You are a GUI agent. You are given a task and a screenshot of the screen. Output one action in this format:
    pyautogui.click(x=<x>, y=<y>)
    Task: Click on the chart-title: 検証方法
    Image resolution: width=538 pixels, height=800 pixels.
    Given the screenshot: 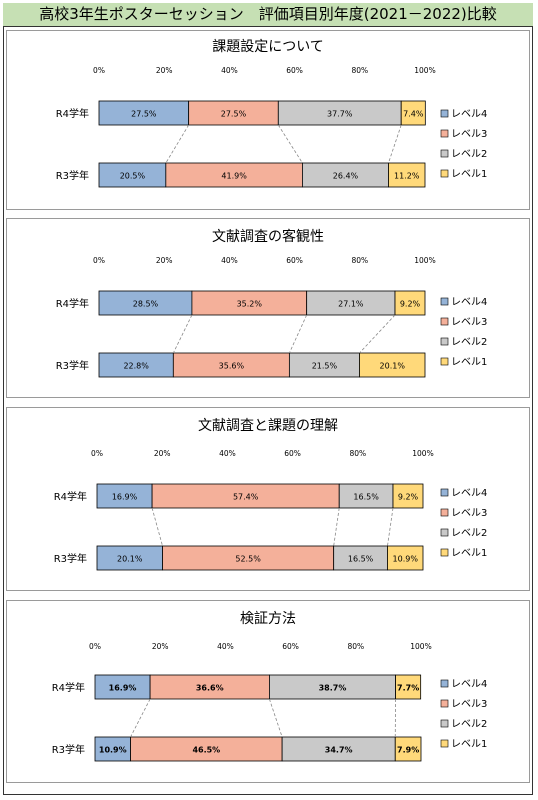 What is the action you would take?
    pyautogui.click(x=268, y=619)
    